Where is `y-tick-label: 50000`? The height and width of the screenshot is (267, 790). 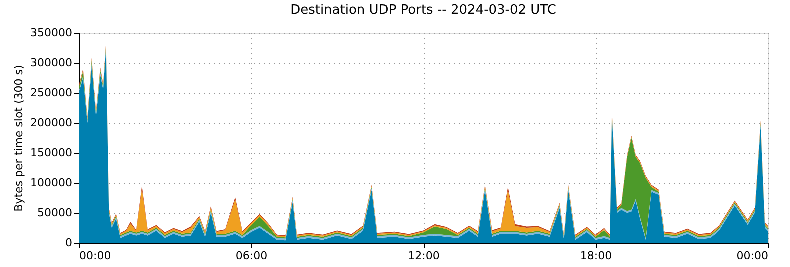 y-tick-label: 50000 is located at coordinates (55, 213).